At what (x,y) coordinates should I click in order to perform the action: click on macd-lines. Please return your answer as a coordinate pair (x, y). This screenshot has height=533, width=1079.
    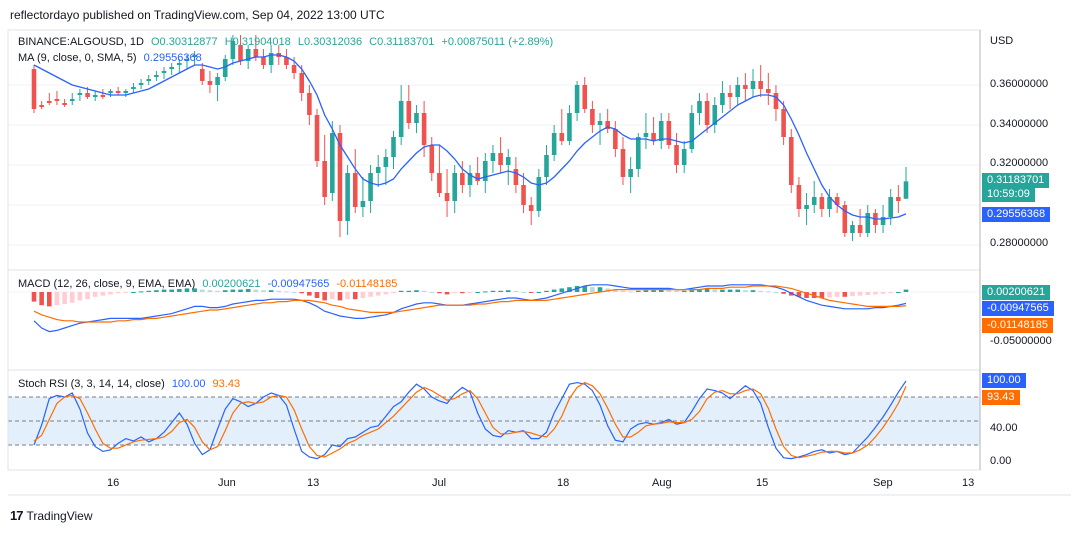
    Looking at the image, I should click on (470, 308).